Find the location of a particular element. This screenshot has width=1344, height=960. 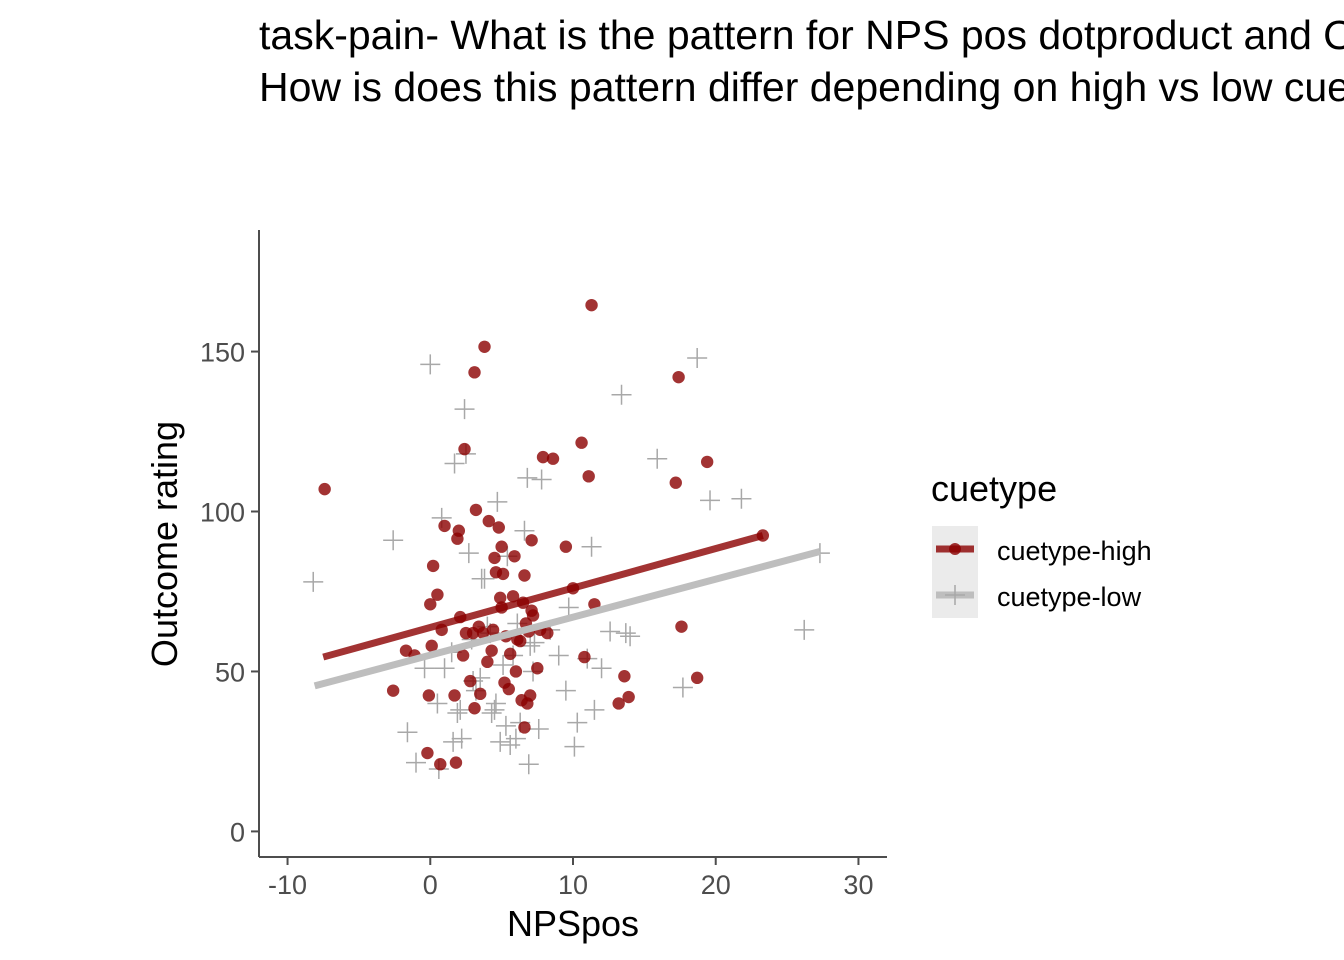

y-tick-label: 0 is located at coordinates (237, 832).